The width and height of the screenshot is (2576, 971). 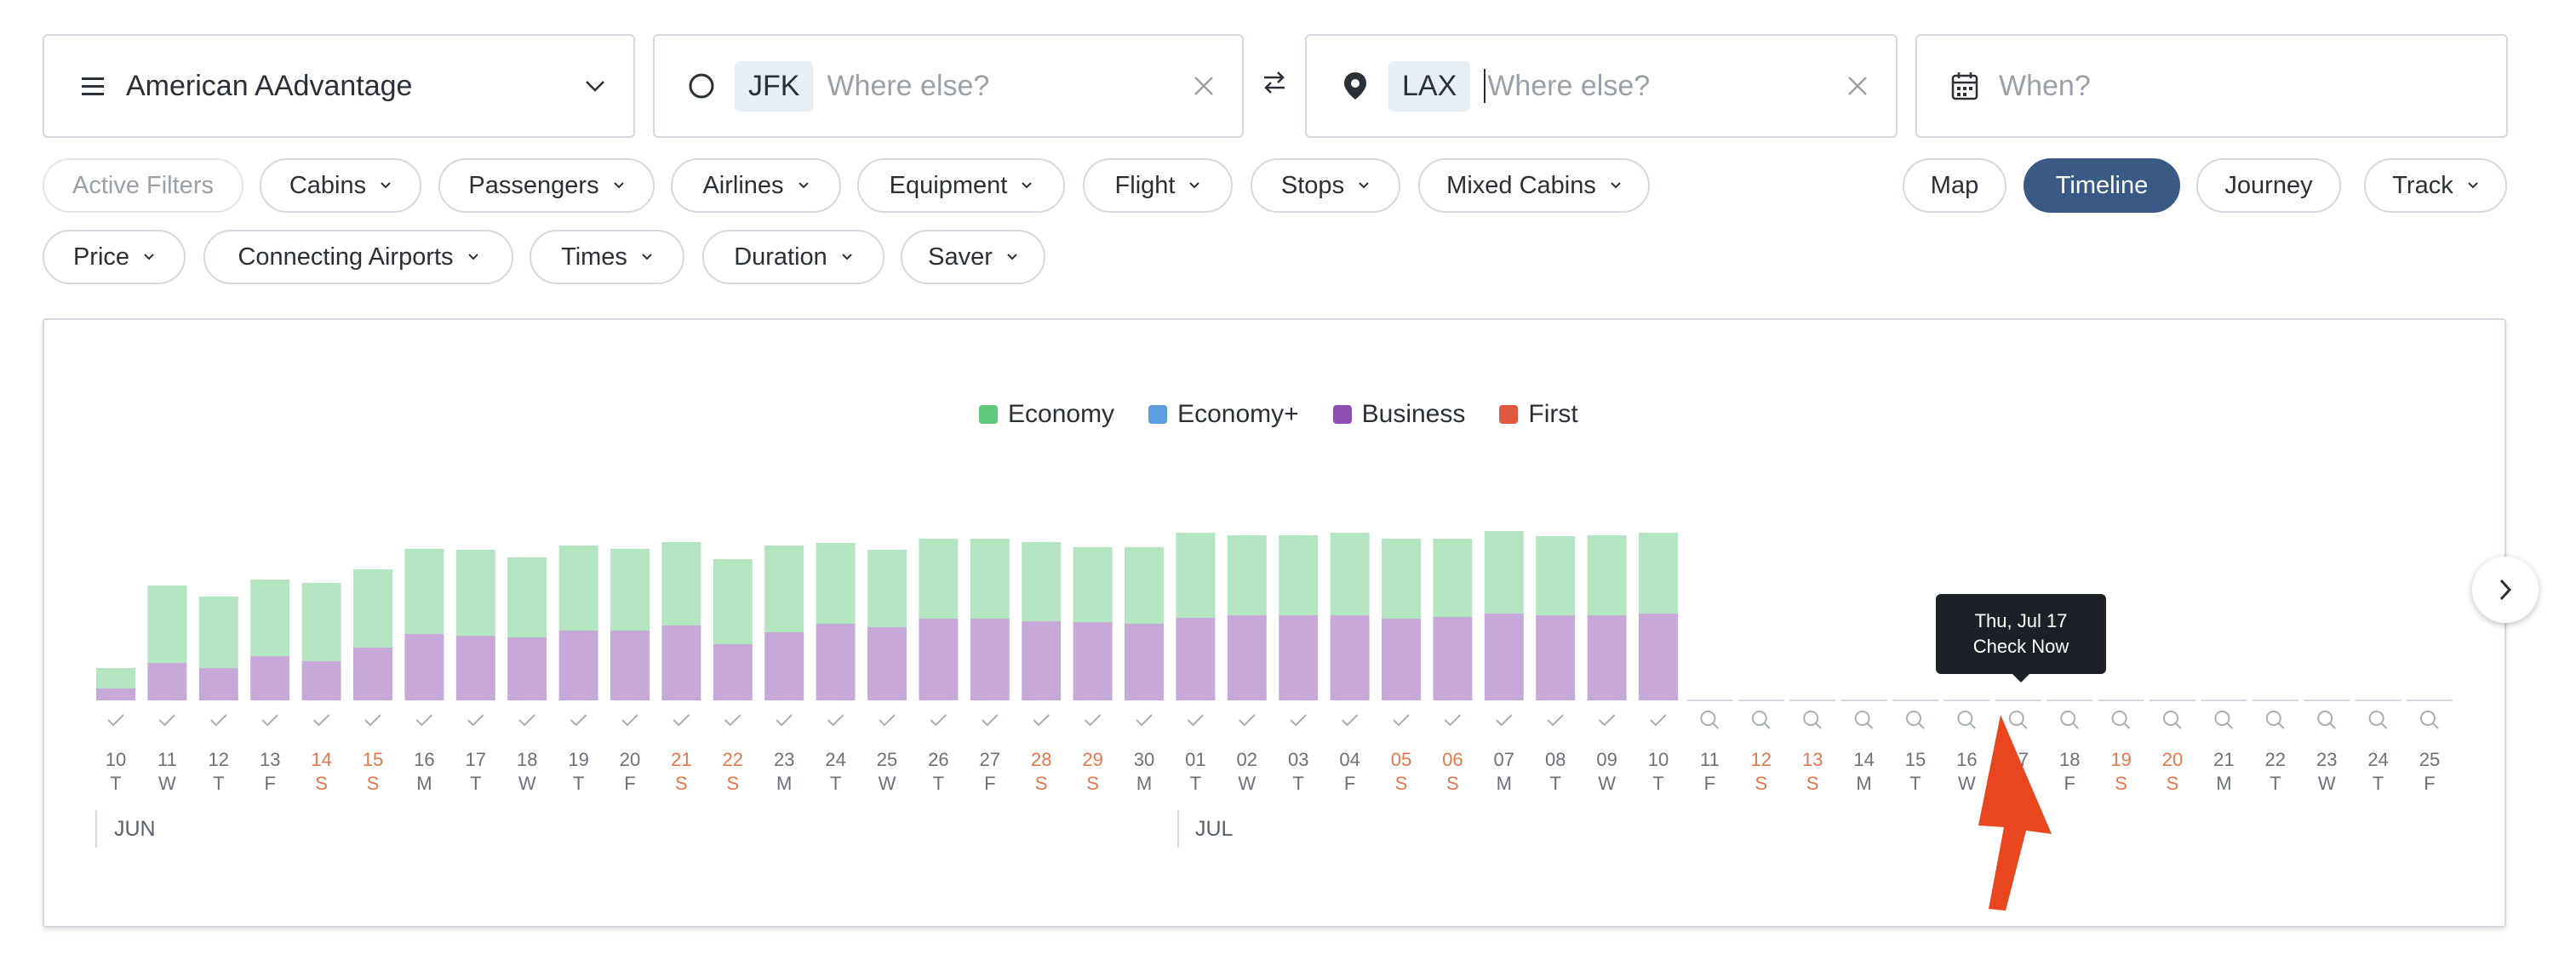 What do you see at coordinates (1355, 86) in the screenshot?
I see `location-pin-icon` at bounding box center [1355, 86].